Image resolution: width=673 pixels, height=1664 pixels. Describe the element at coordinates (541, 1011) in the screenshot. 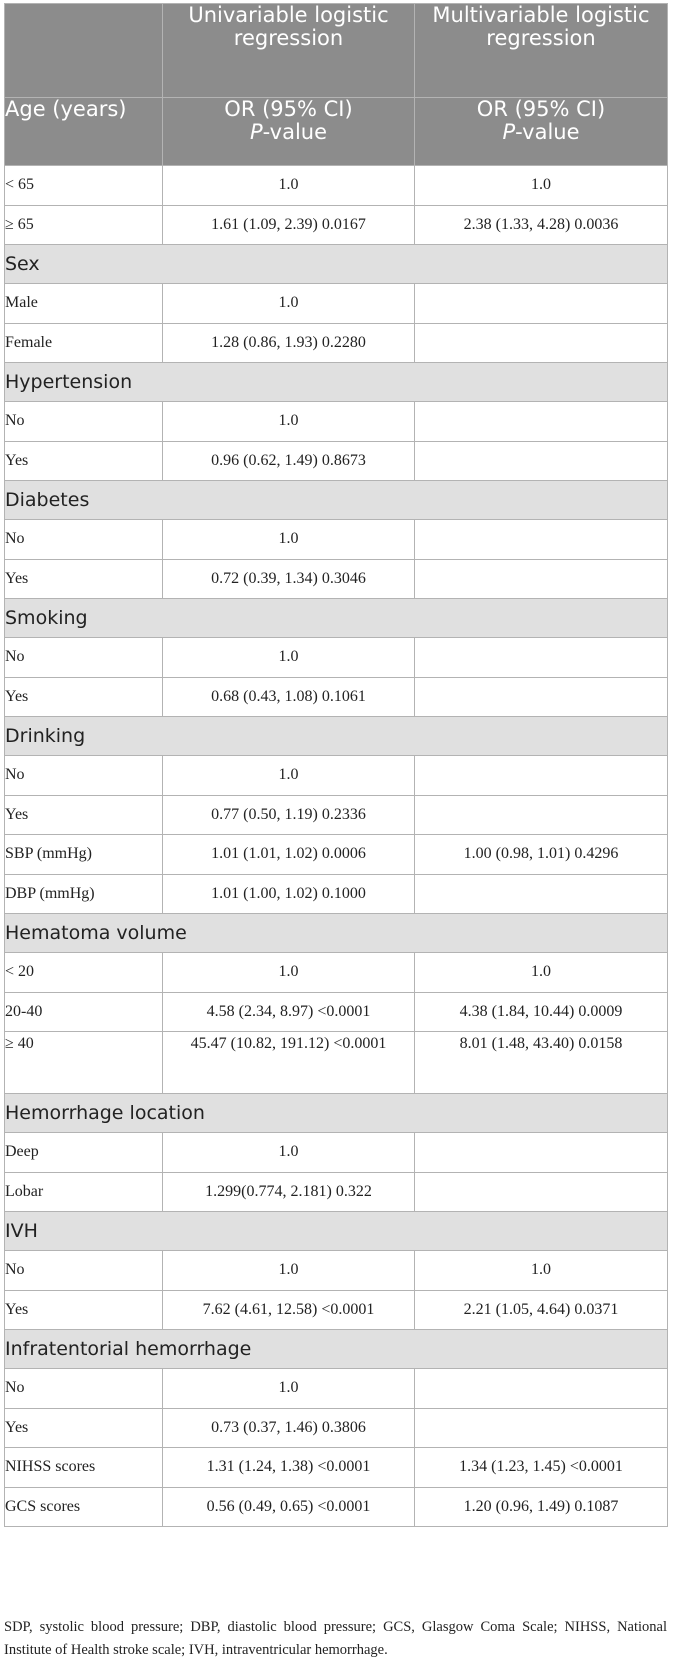

I see `multivariable-value: 4.38 (1.84, 10.44) 0.0009` at that location.